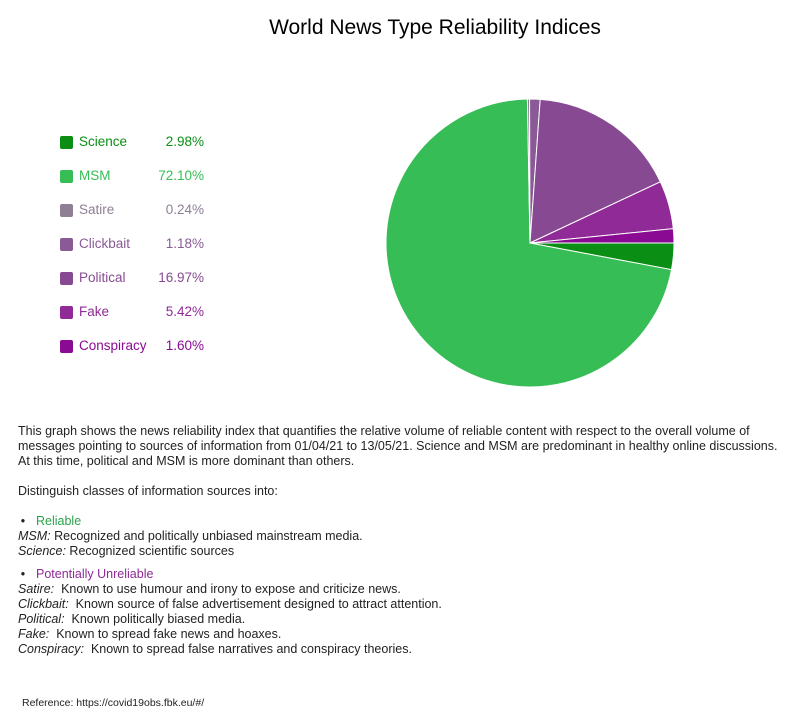 This screenshot has width=800, height=726. I want to click on reference: Reference: https://covid19obs.fbk.eu/#/, so click(113, 703).